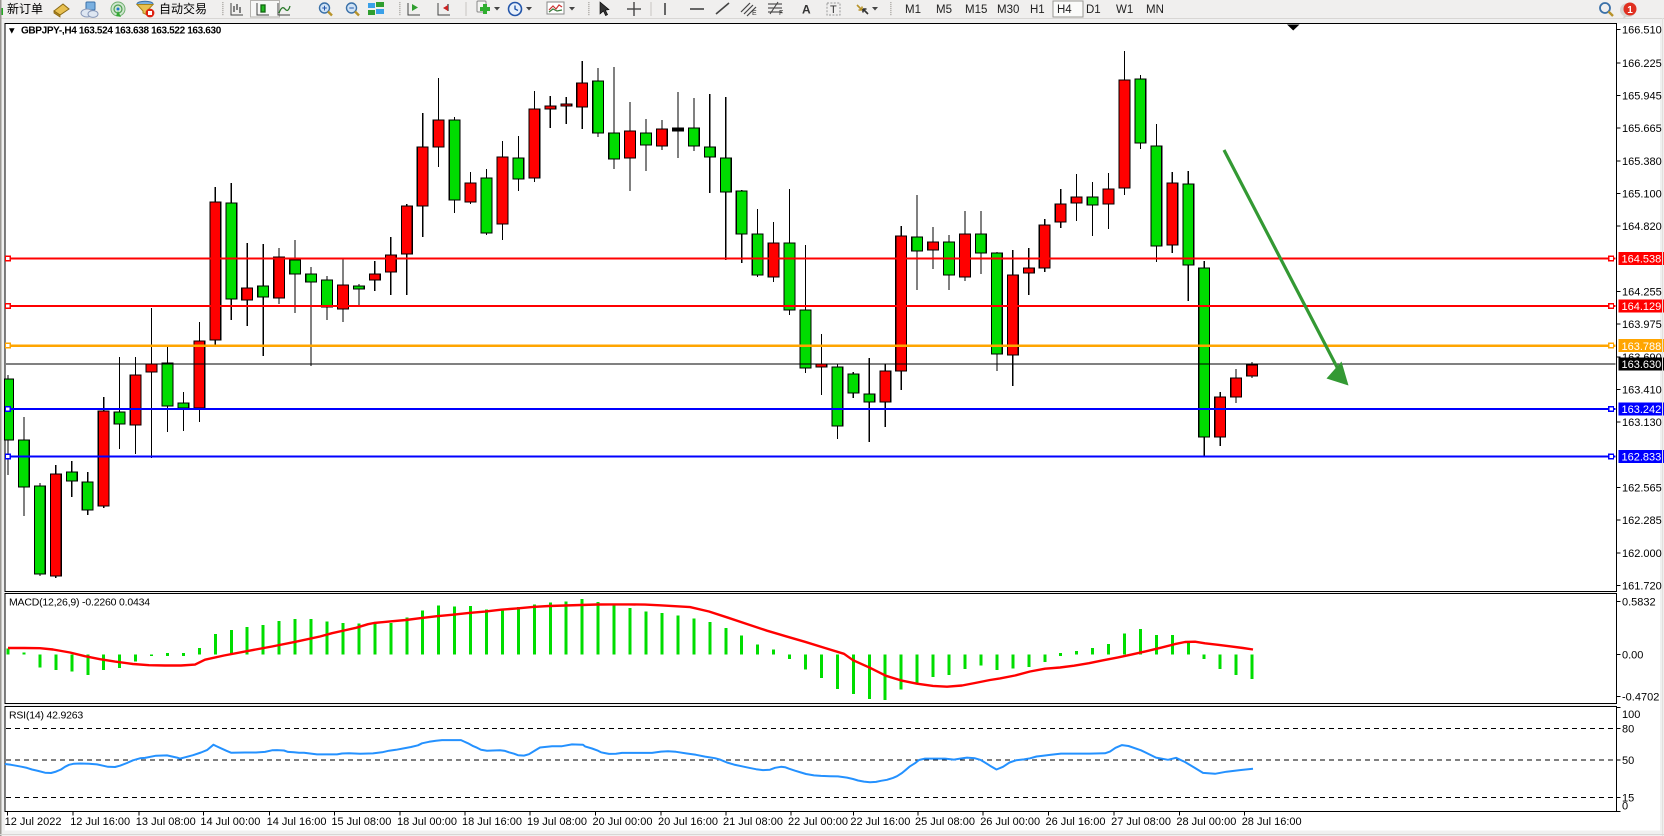  What do you see at coordinates (100, 822) in the screenshot?
I see `svg-text: 12 Jul 16:00` at bounding box center [100, 822].